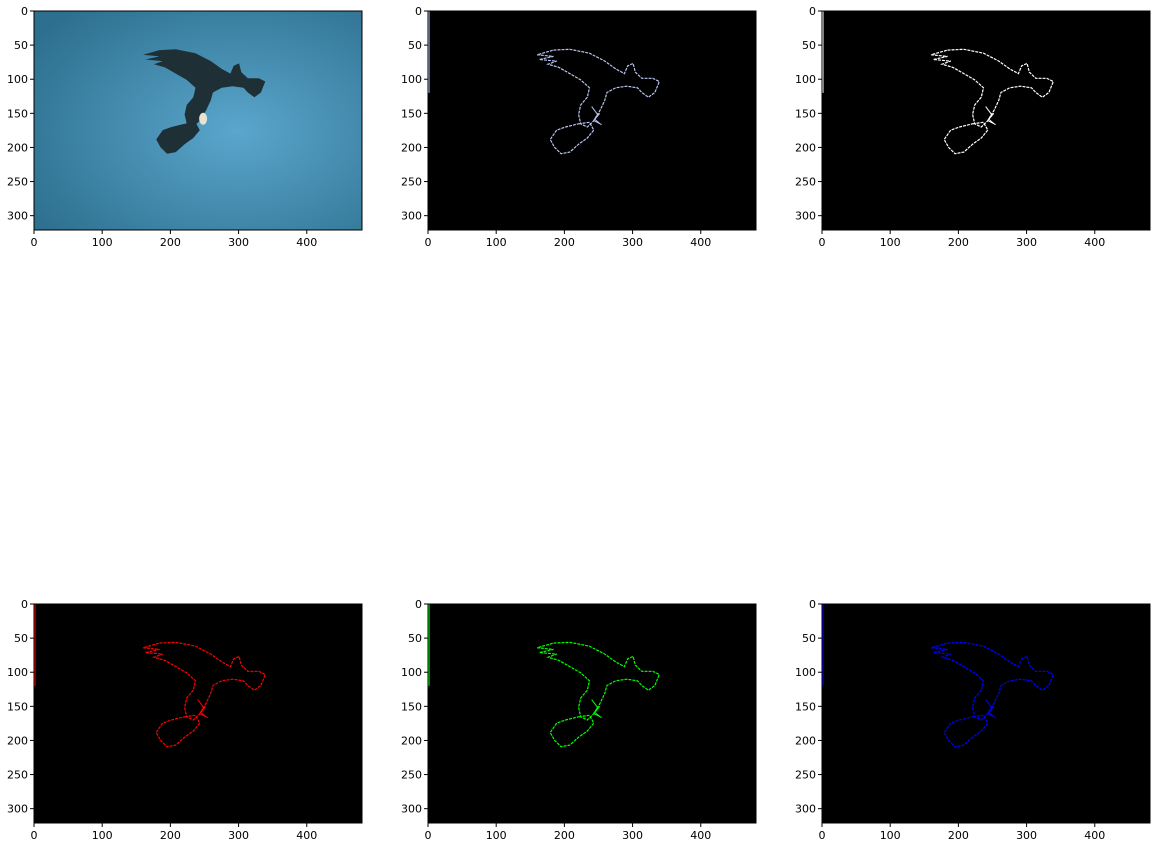  I want to click on panel-original: 0 100 200 300 400 0 50 100 150 200 250 300, so click(185, 126).